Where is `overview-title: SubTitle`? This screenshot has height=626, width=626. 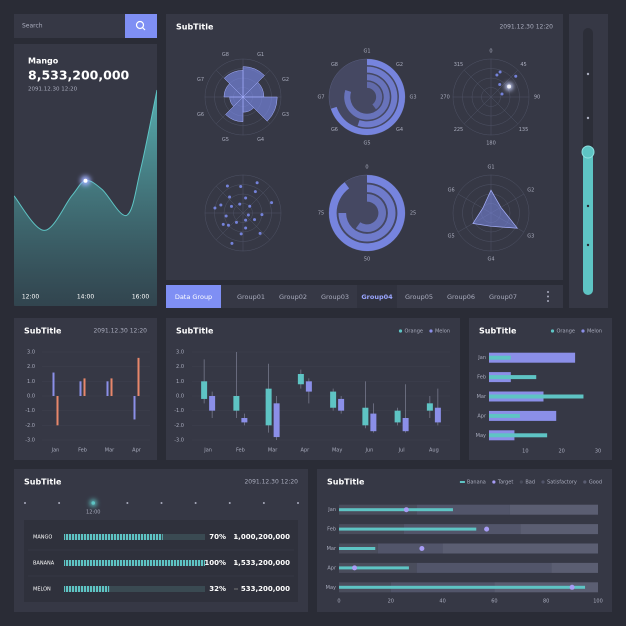
overview-title: SubTitle is located at coordinates (195, 27).